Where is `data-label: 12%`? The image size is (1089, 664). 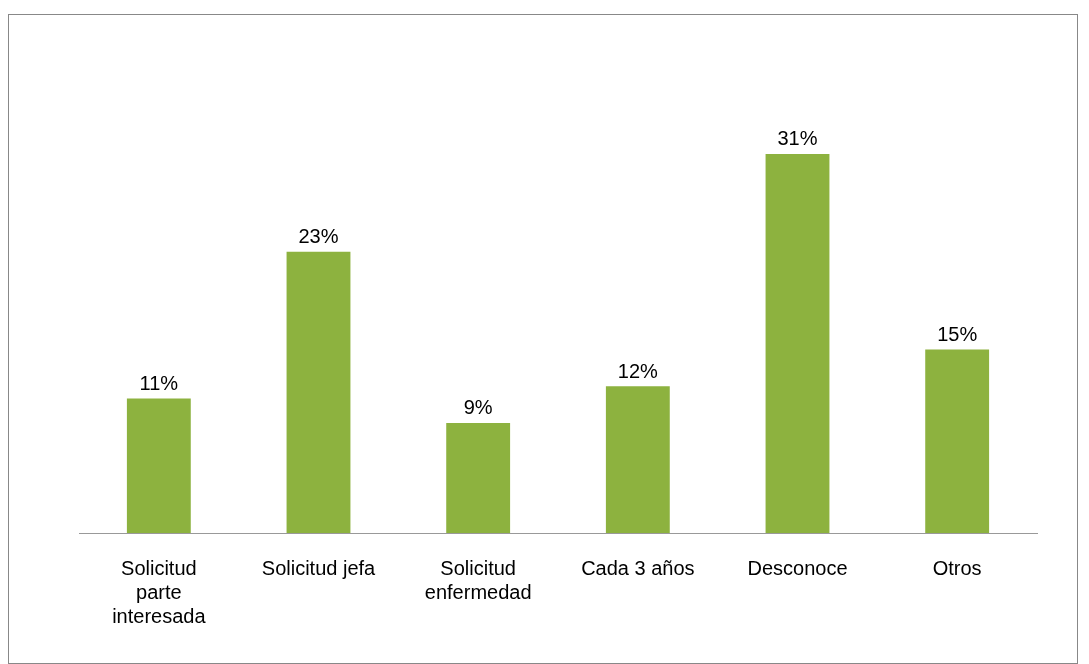
data-label: 12% is located at coordinates (638, 370).